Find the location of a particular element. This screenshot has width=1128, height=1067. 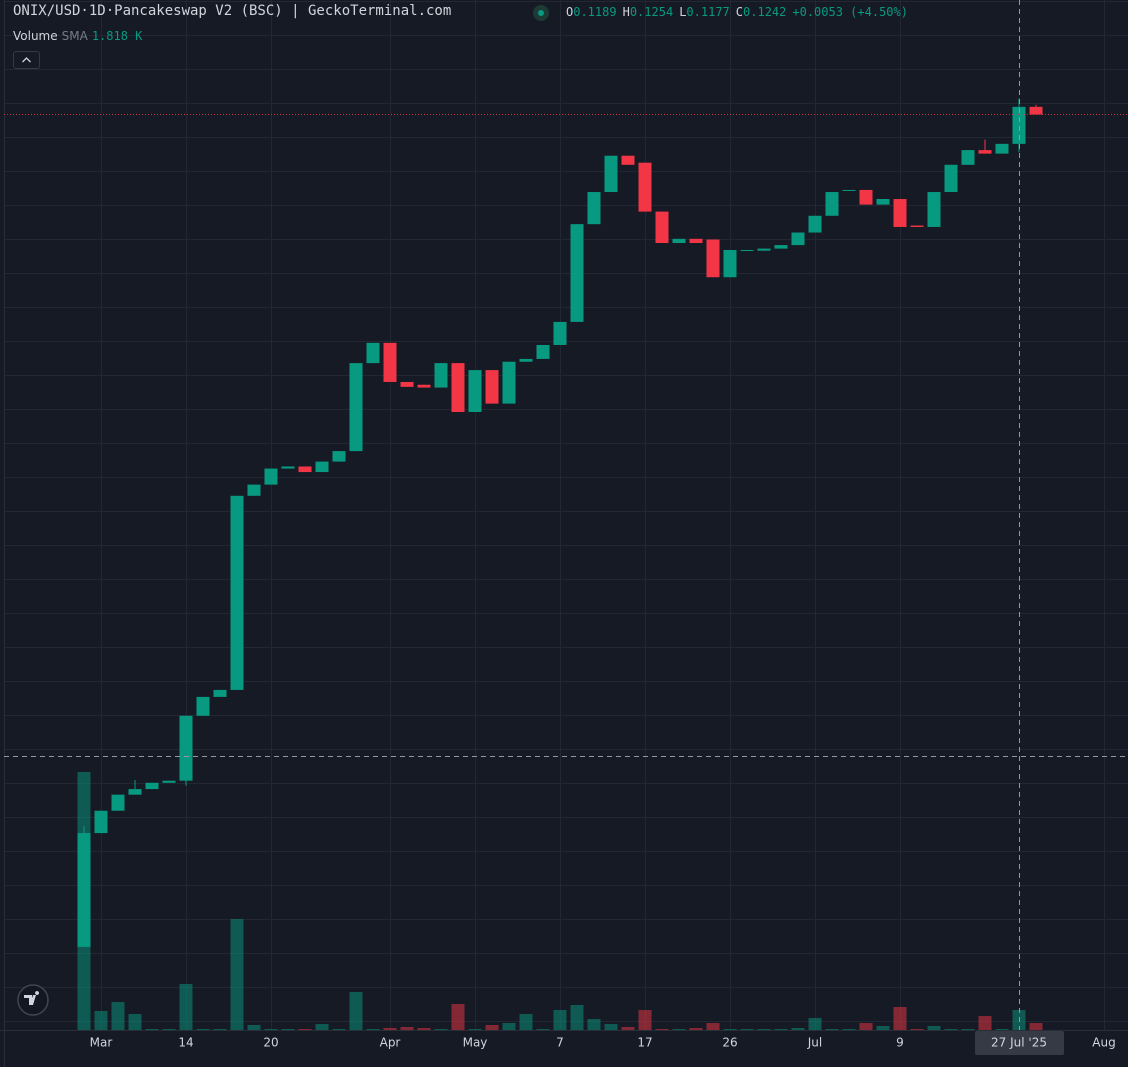

x-tick-label: 17 is located at coordinates (644, 1043).